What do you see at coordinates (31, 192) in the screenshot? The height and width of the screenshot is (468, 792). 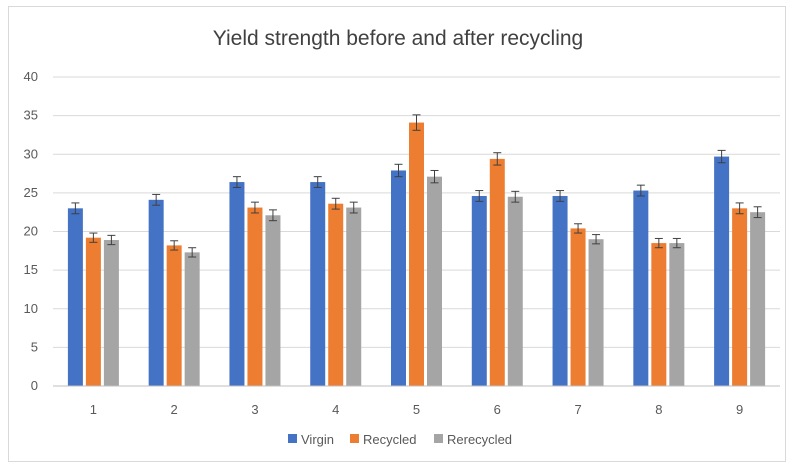 I see `y-tick-label: 25` at bounding box center [31, 192].